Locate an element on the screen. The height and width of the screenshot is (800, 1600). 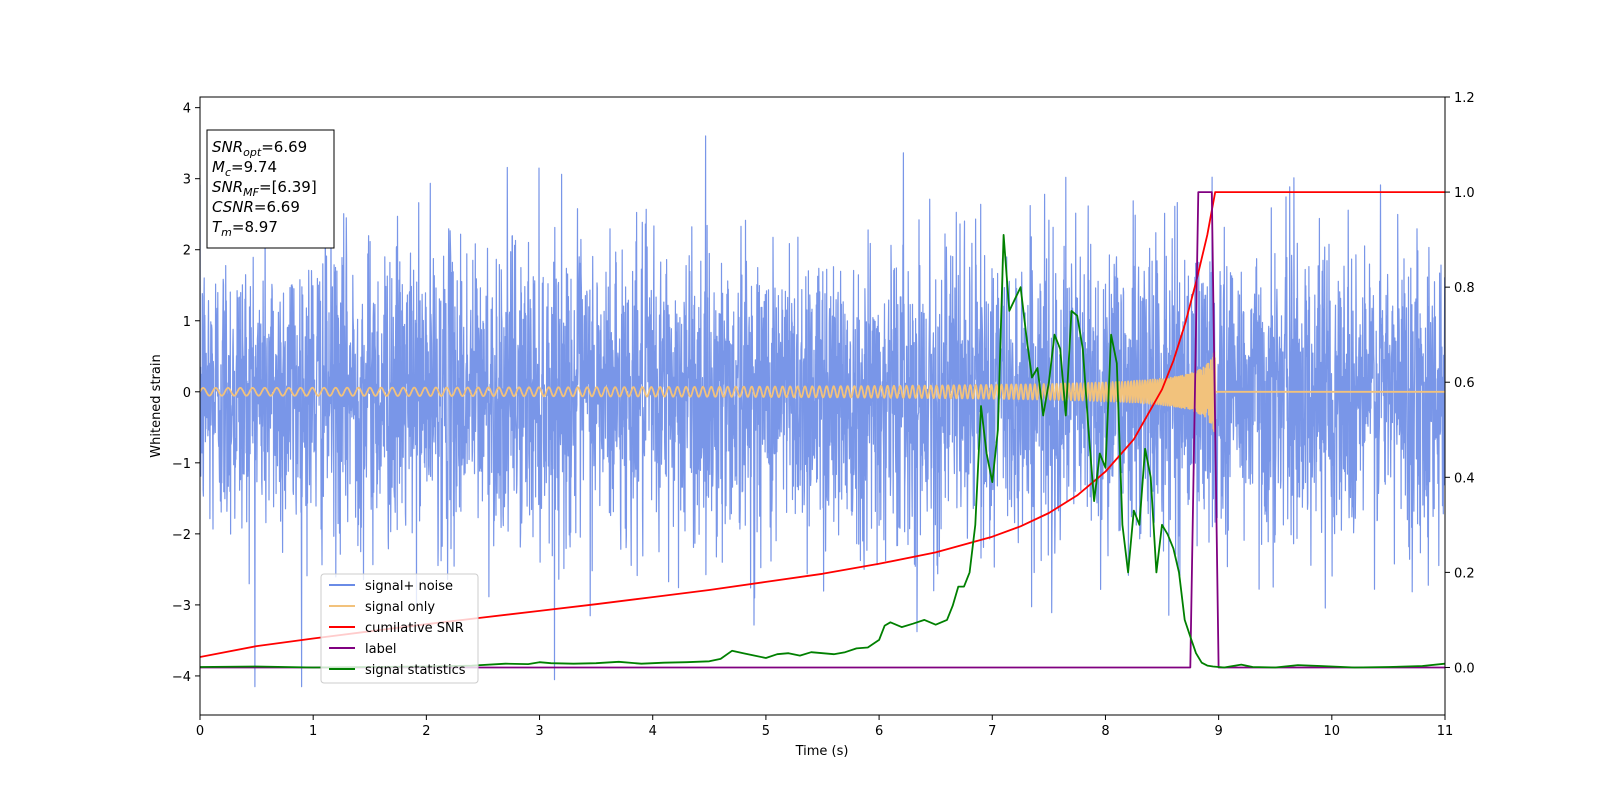
y-tick-label: −4 is located at coordinates (181, 677).